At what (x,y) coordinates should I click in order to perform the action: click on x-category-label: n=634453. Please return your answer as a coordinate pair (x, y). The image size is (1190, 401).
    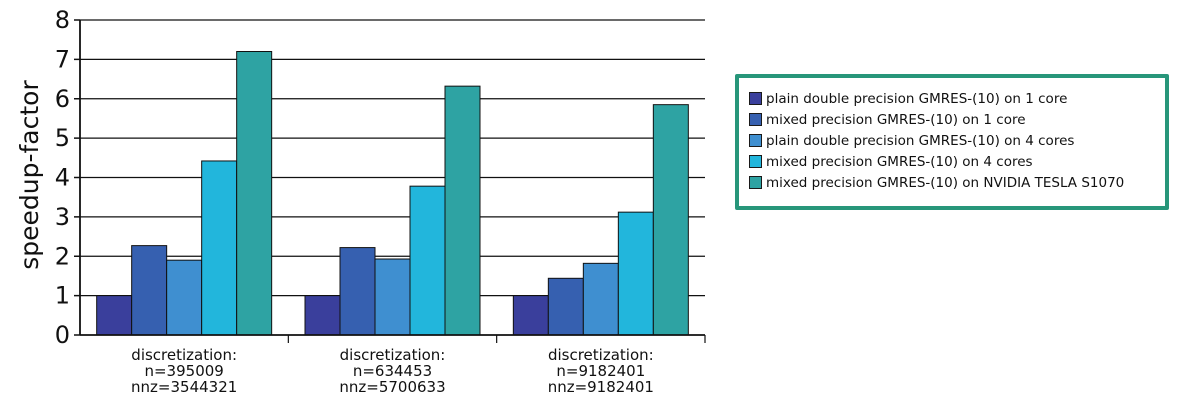
    Looking at the image, I should click on (392, 371).